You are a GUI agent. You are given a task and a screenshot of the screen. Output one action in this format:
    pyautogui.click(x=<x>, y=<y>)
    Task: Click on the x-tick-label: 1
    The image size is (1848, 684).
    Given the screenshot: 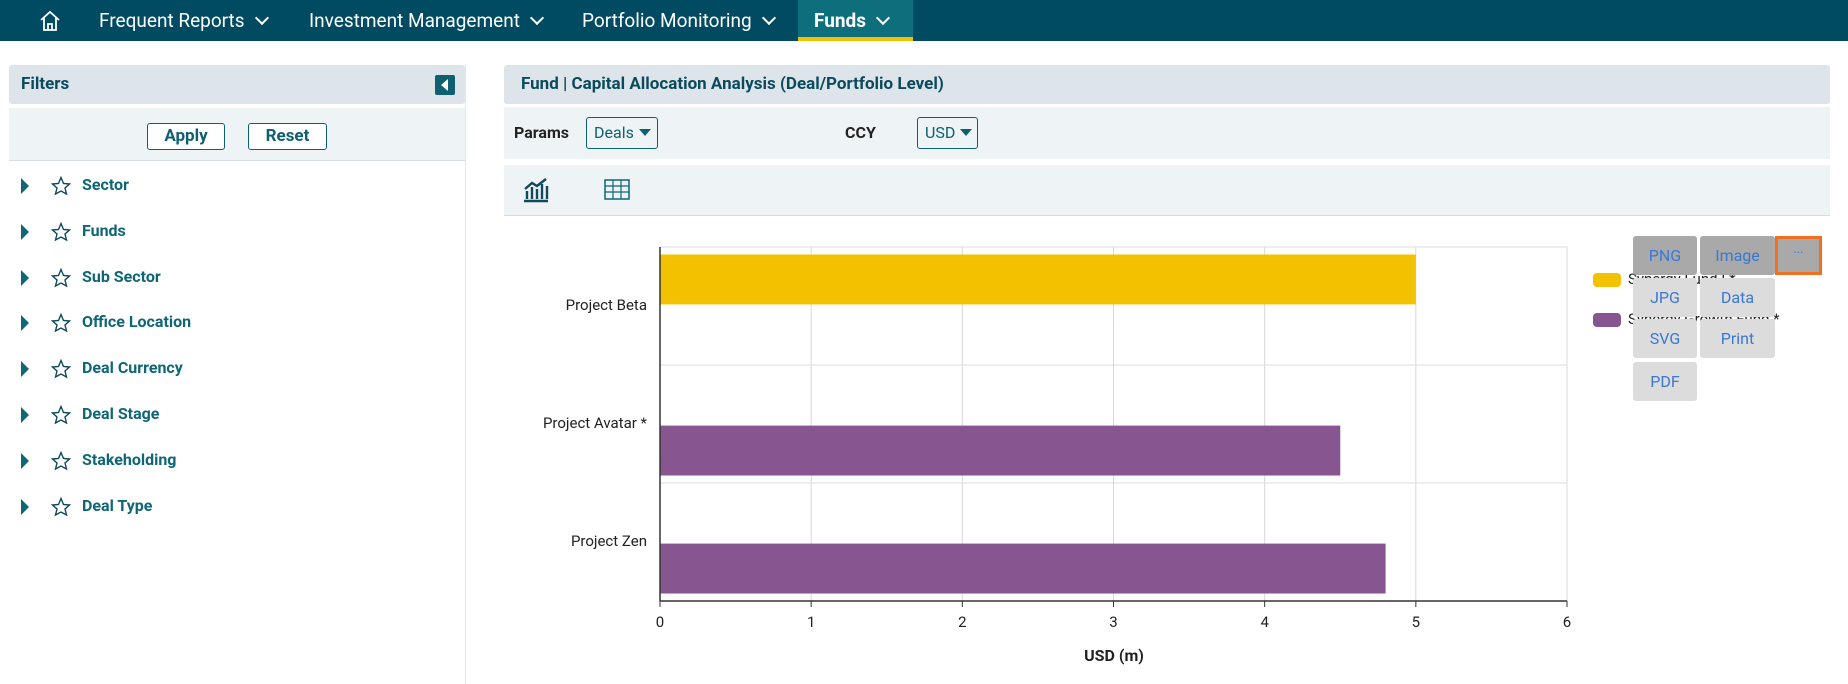 What is the action you would take?
    pyautogui.click(x=811, y=622)
    